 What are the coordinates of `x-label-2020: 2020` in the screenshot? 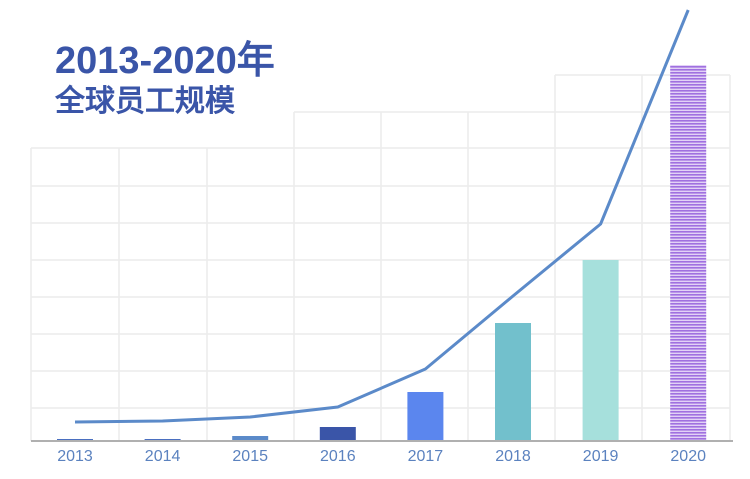 It's located at (688, 456).